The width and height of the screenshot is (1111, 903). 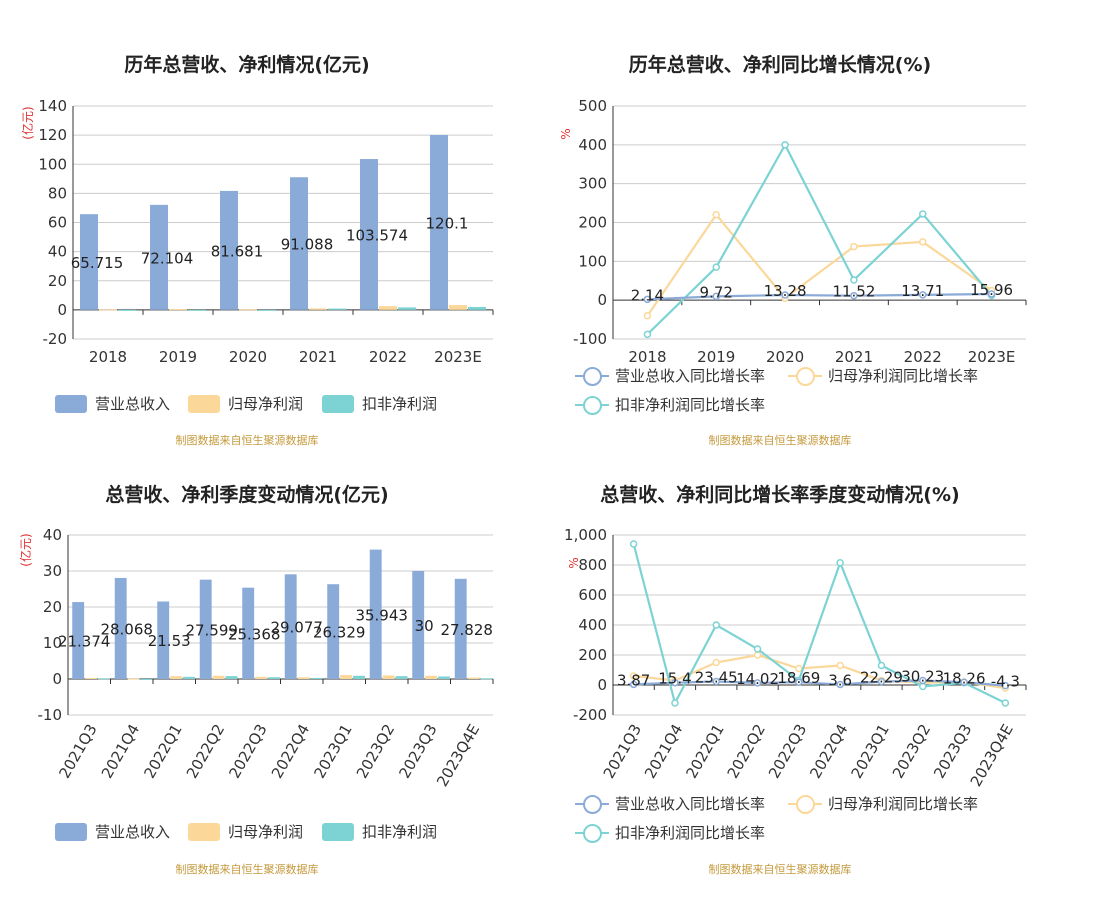 What do you see at coordinates (167, 258) in the screenshot?
I see `data-label: 72.104` at bounding box center [167, 258].